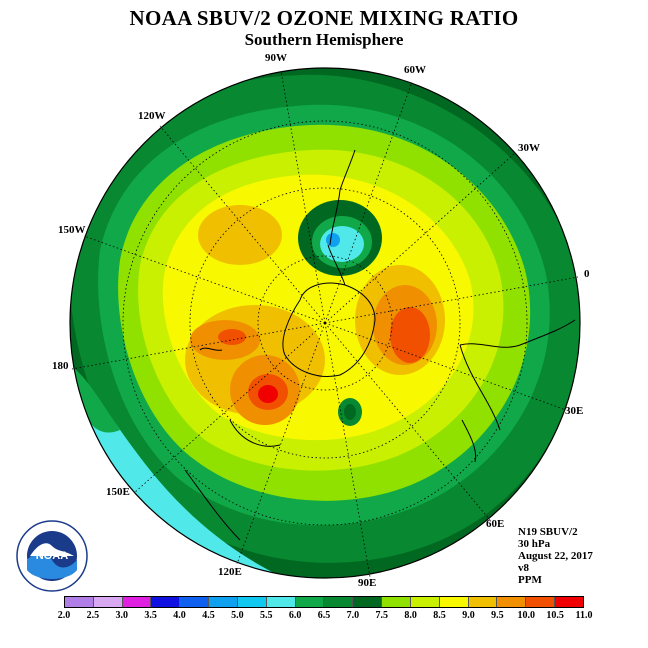  I want to click on lon-label-60w: 60W, so click(415, 70).